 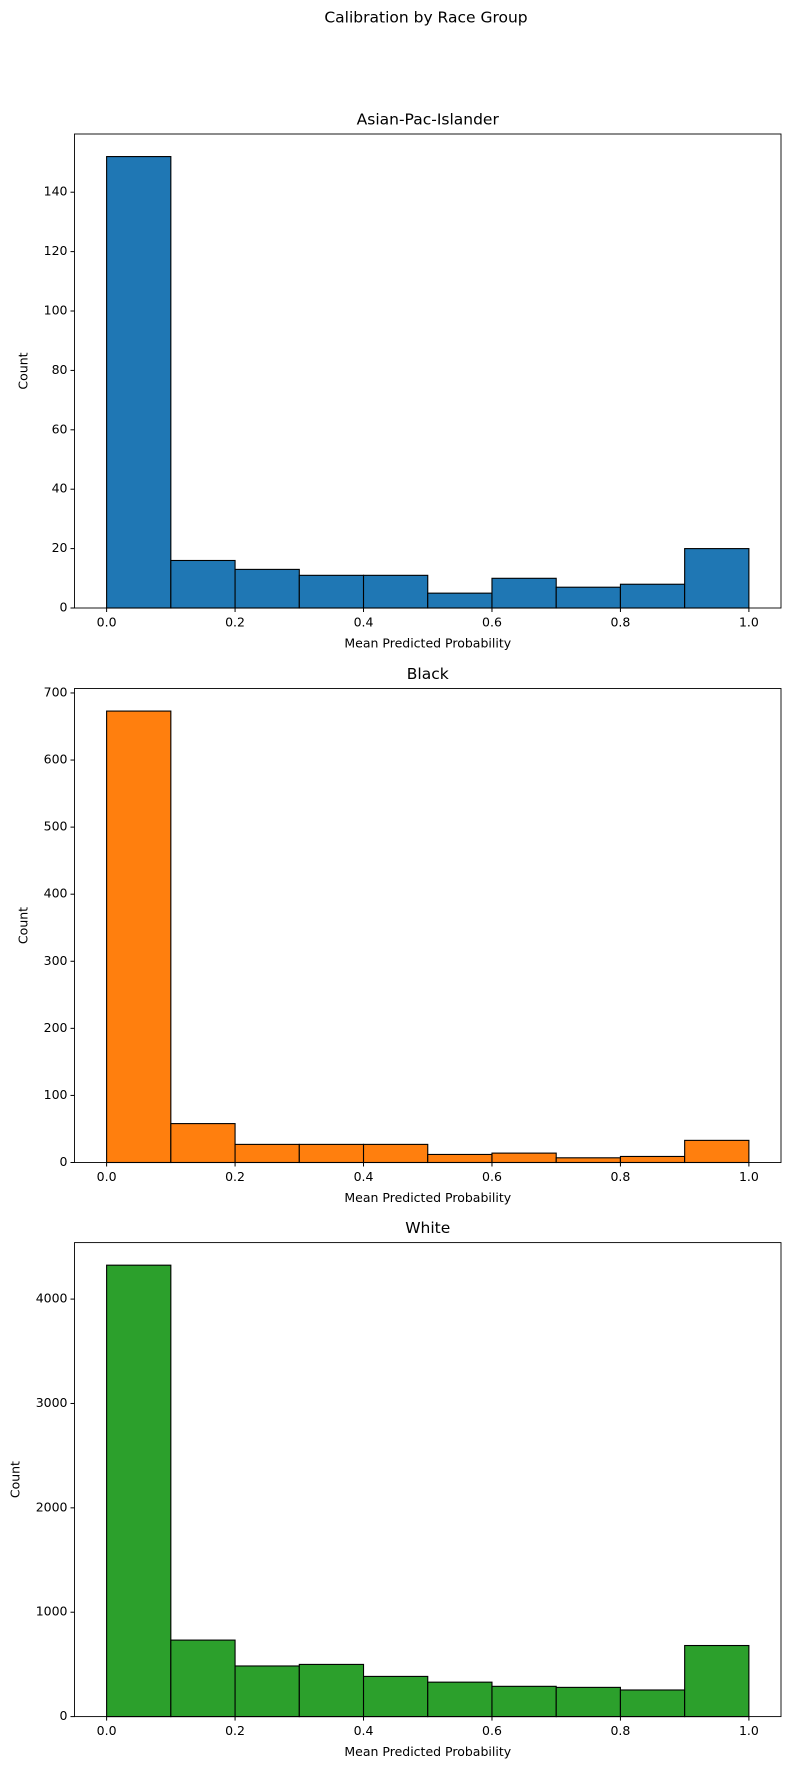 What do you see at coordinates (428, 674) in the screenshot?
I see `panel-title: Black` at bounding box center [428, 674].